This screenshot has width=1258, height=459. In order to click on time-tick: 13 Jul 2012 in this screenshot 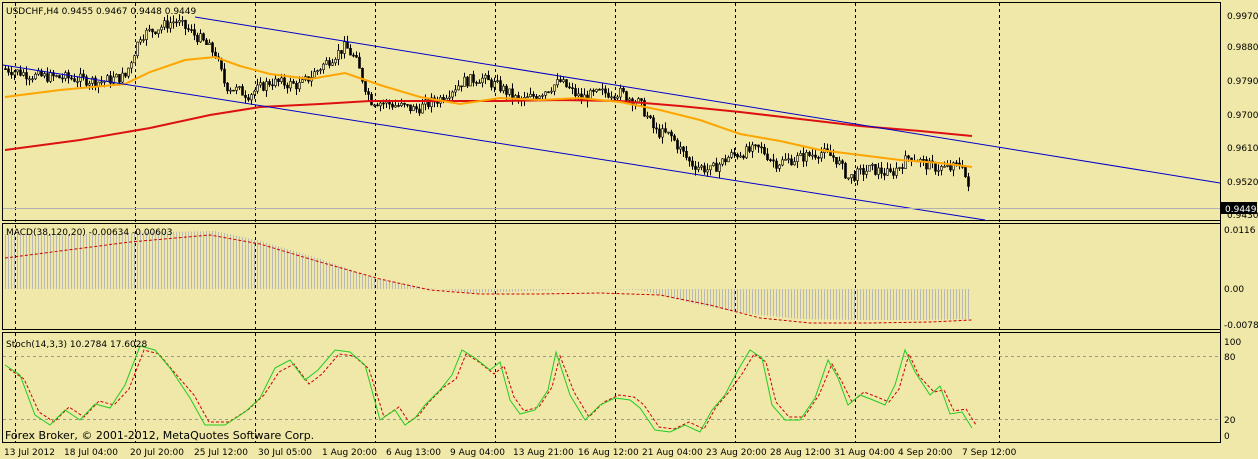, I will do `click(29, 453)`.